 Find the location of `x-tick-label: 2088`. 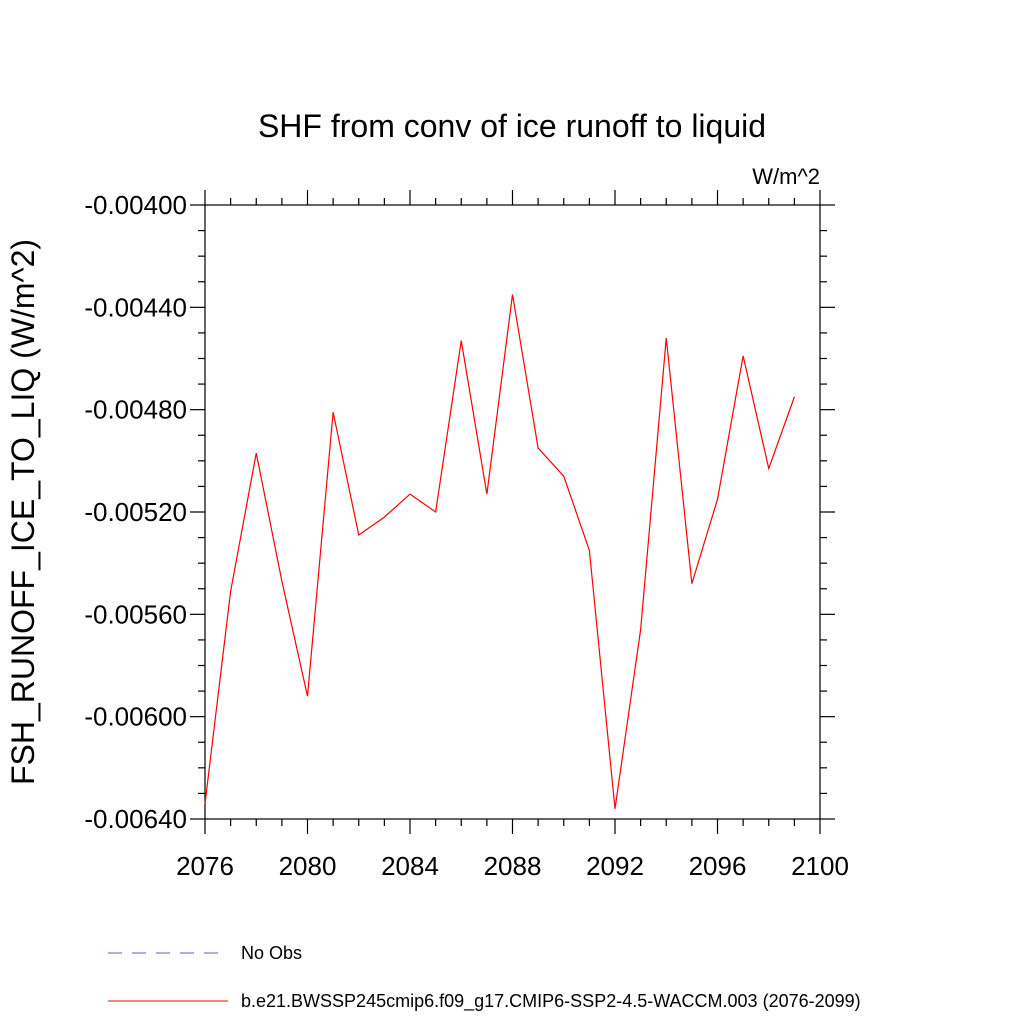

x-tick-label: 2088 is located at coordinates (513, 866).